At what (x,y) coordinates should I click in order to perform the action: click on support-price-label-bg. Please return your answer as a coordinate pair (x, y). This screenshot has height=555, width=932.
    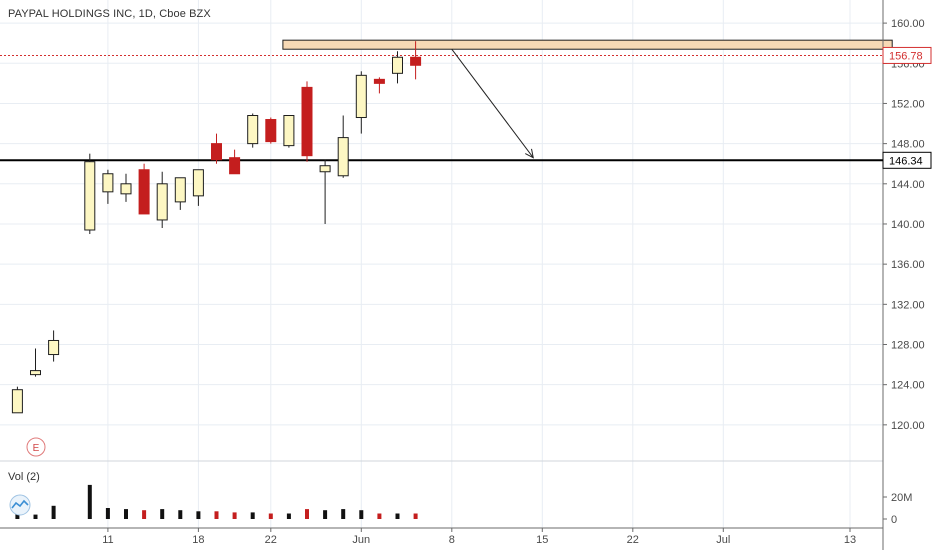
    Looking at the image, I should click on (907, 160).